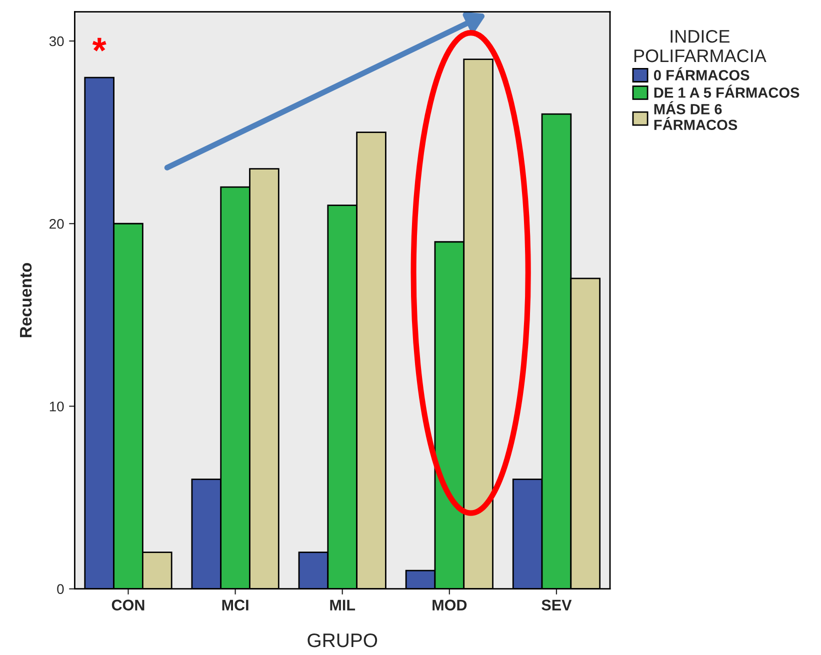 Image resolution: width=821 pixels, height=655 pixels. What do you see at coordinates (343, 640) in the screenshot?
I see `x-axis-title: GRUPO` at bounding box center [343, 640].